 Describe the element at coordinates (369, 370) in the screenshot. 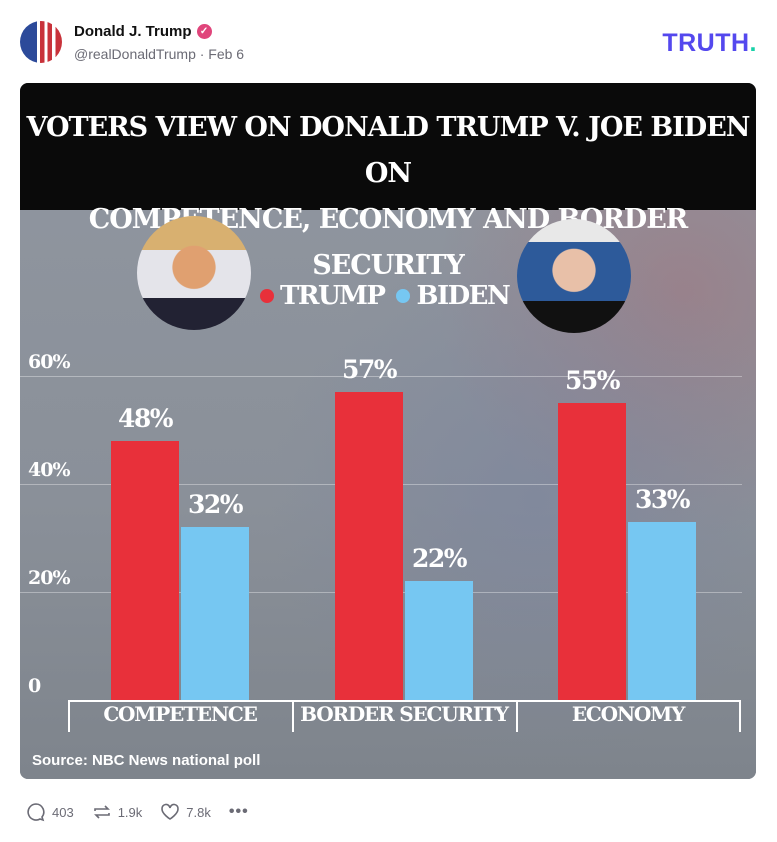

I see `data-label: 57%` at that location.